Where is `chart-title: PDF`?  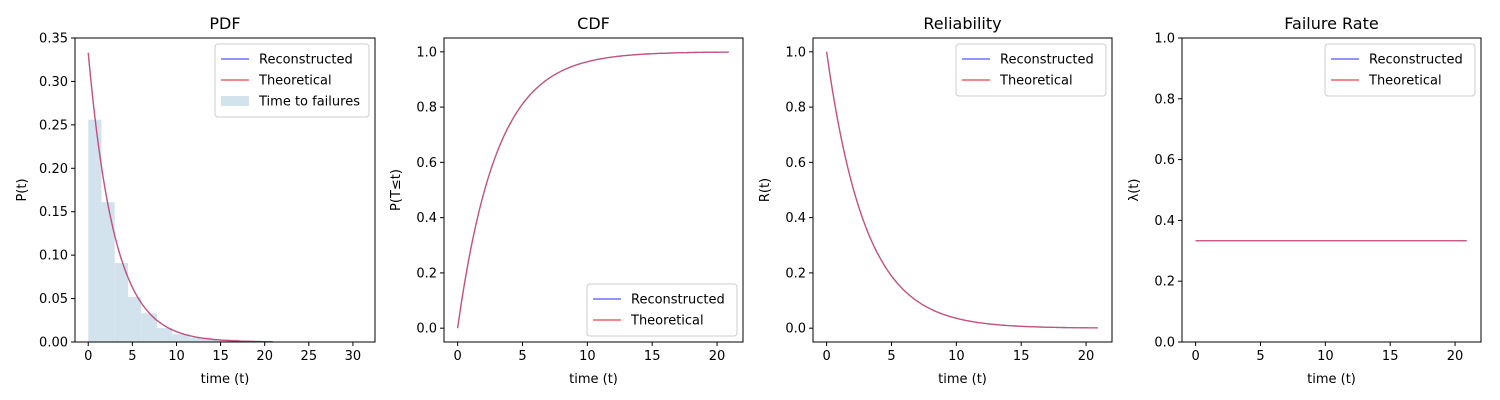
chart-title: PDF is located at coordinates (224, 23).